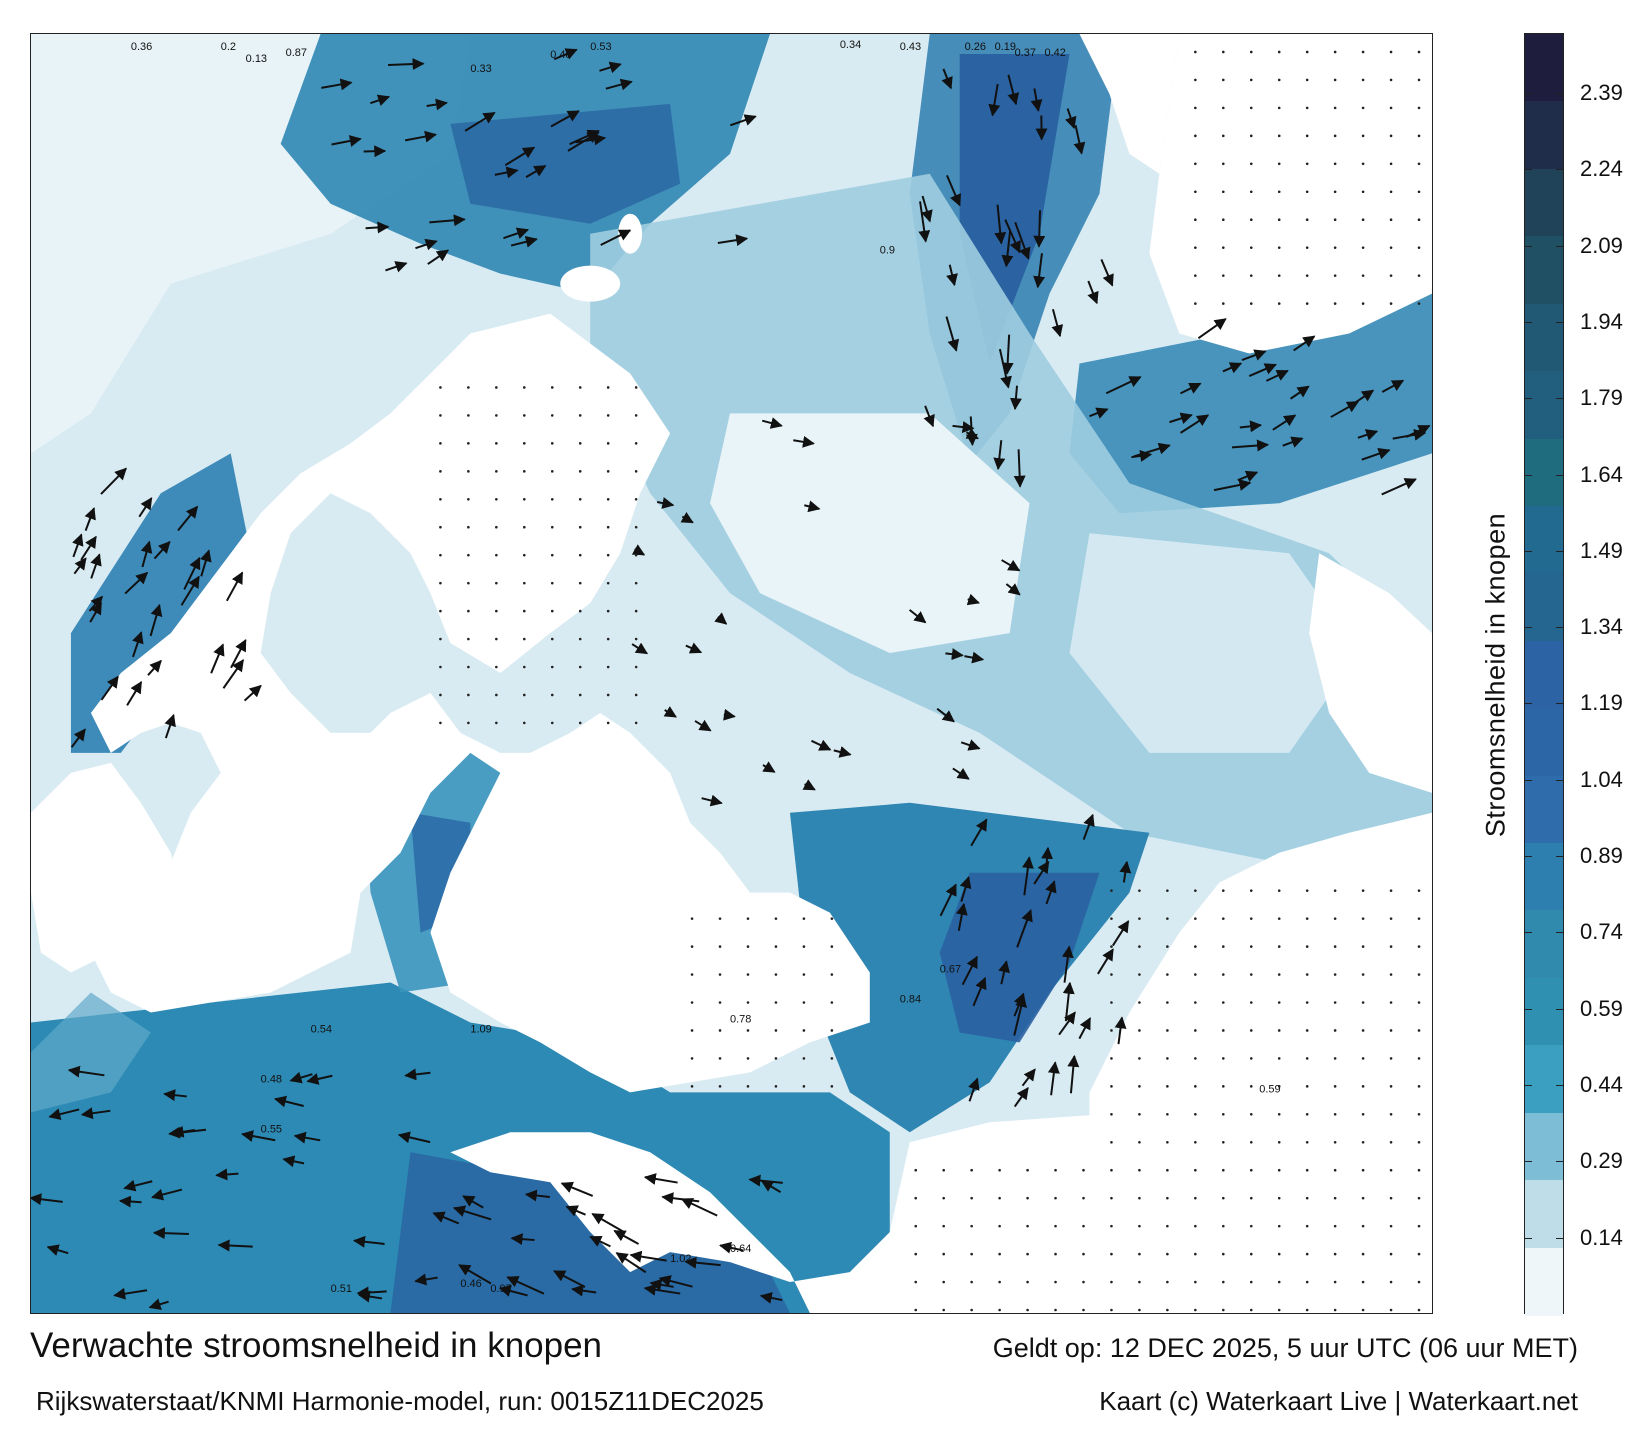  Describe the element at coordinates (850, 45) in the screenshot. I see `speed-label: 0.34` at that location.